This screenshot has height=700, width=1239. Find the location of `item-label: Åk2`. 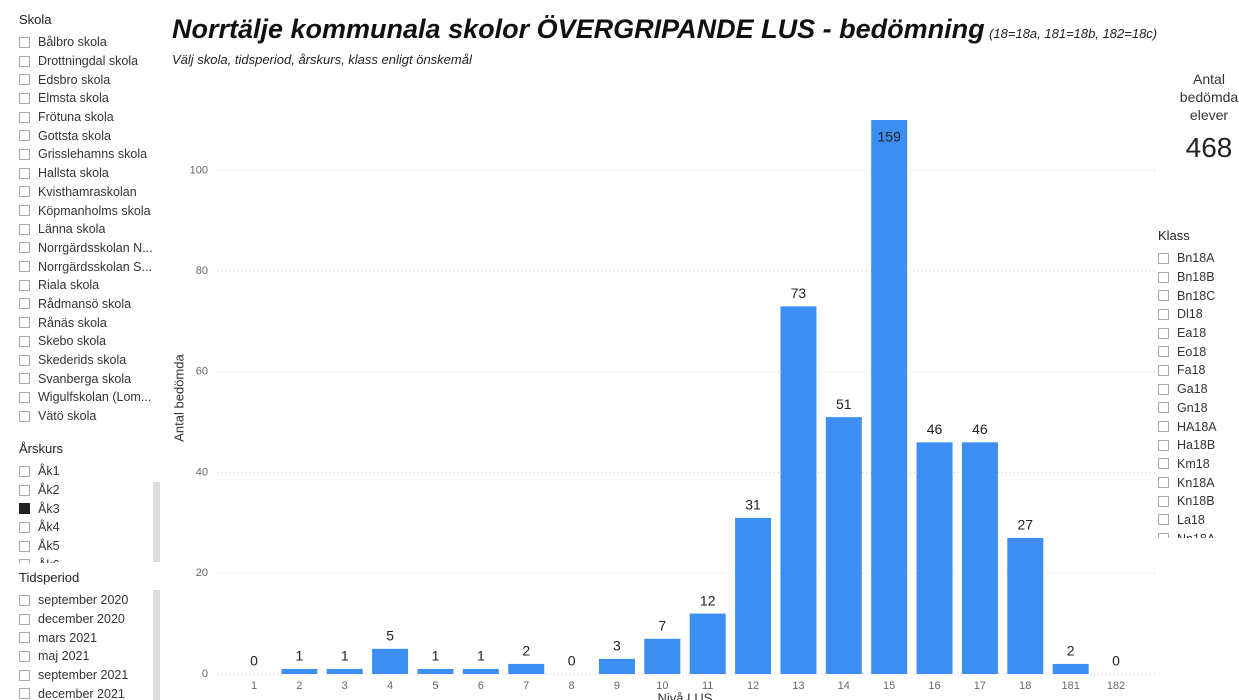

item-label: Åk2 is located at coordinates (49, 490).